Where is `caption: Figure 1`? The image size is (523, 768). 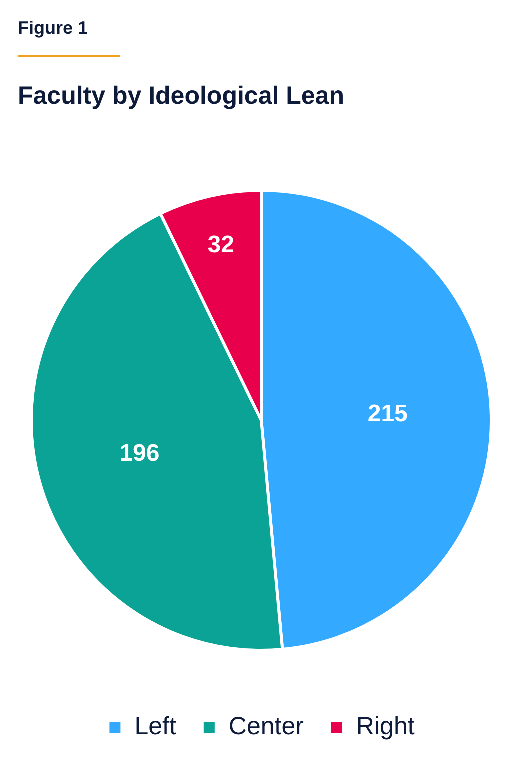 caption: Figure 1 is located at coordinates (53, 28).